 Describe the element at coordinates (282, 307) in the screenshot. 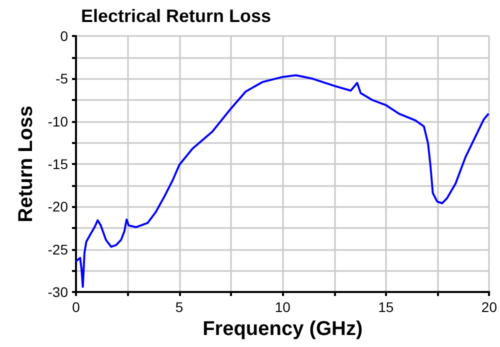

I see `x-tick-label: 10` at that location.